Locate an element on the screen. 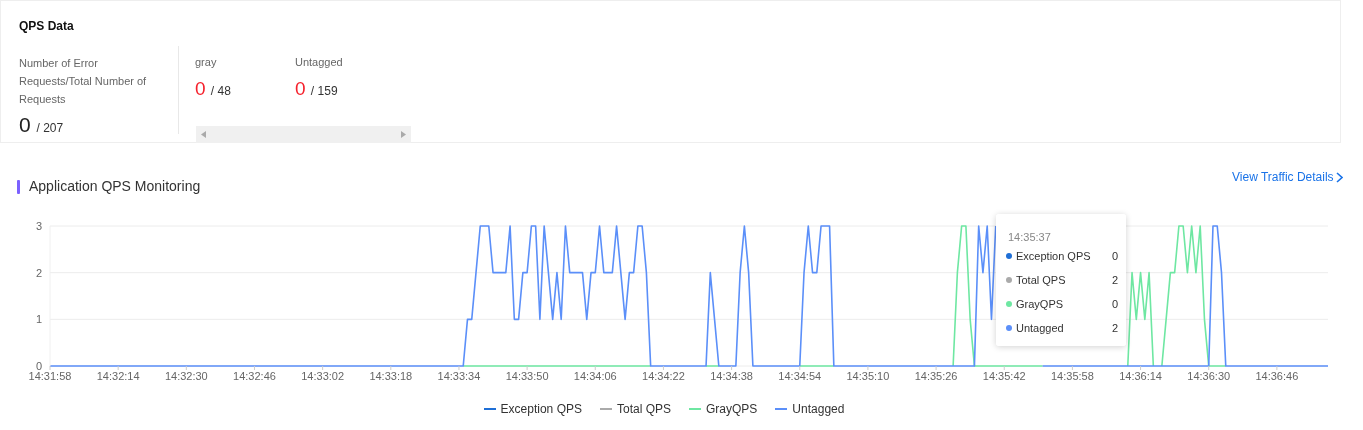 The height and width of the screenshot is (430, 1363). text: 0 / 48 is located at coordinates (213, 88).